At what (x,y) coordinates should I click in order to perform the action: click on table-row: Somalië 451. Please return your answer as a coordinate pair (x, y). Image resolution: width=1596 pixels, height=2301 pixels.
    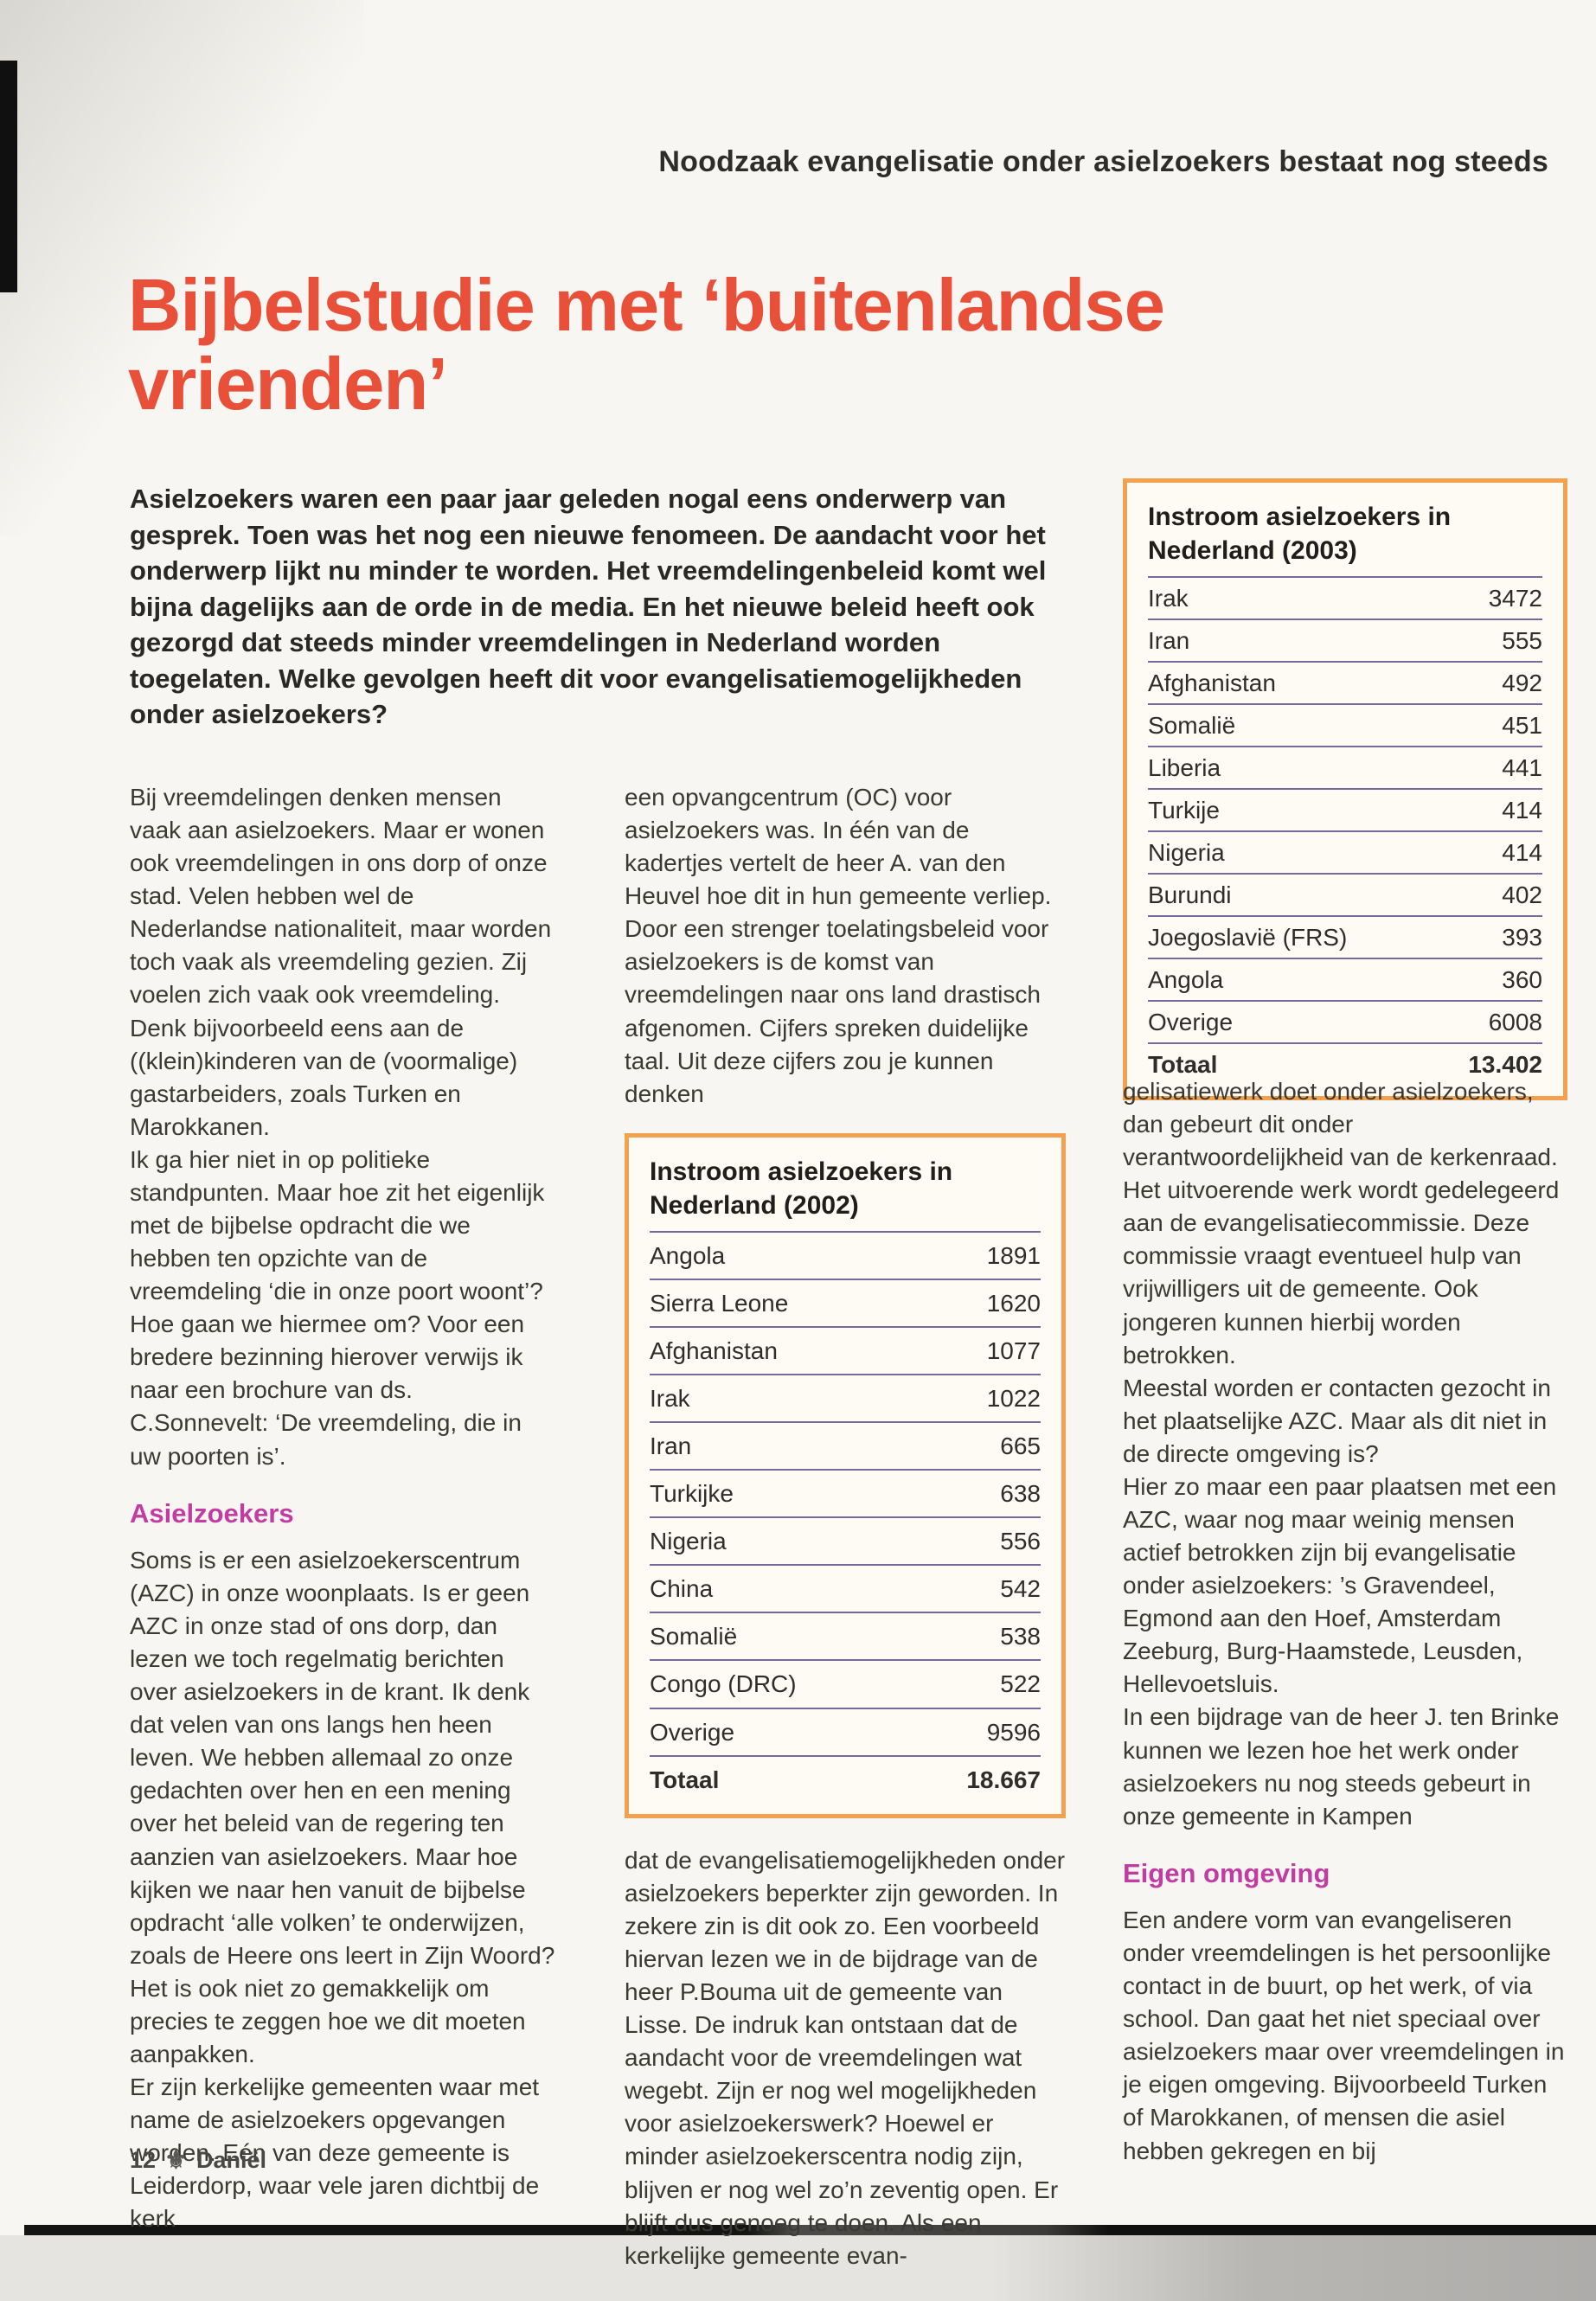
    Looking at the image, I should click on (1345, 726).